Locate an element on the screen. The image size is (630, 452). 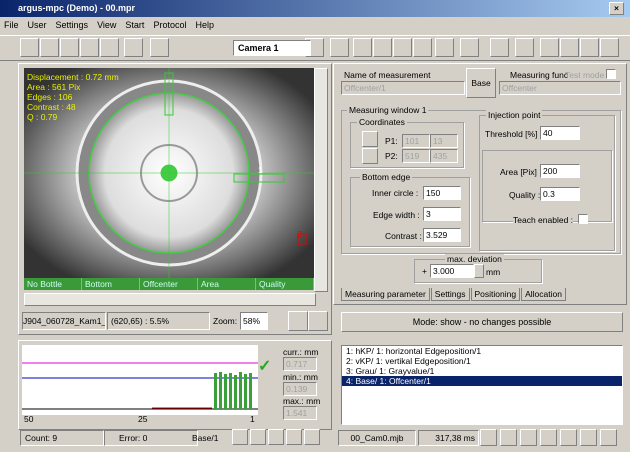
window-title: argus-mpc (Demo) - 00.mpr is located at coordinates (77, 8).